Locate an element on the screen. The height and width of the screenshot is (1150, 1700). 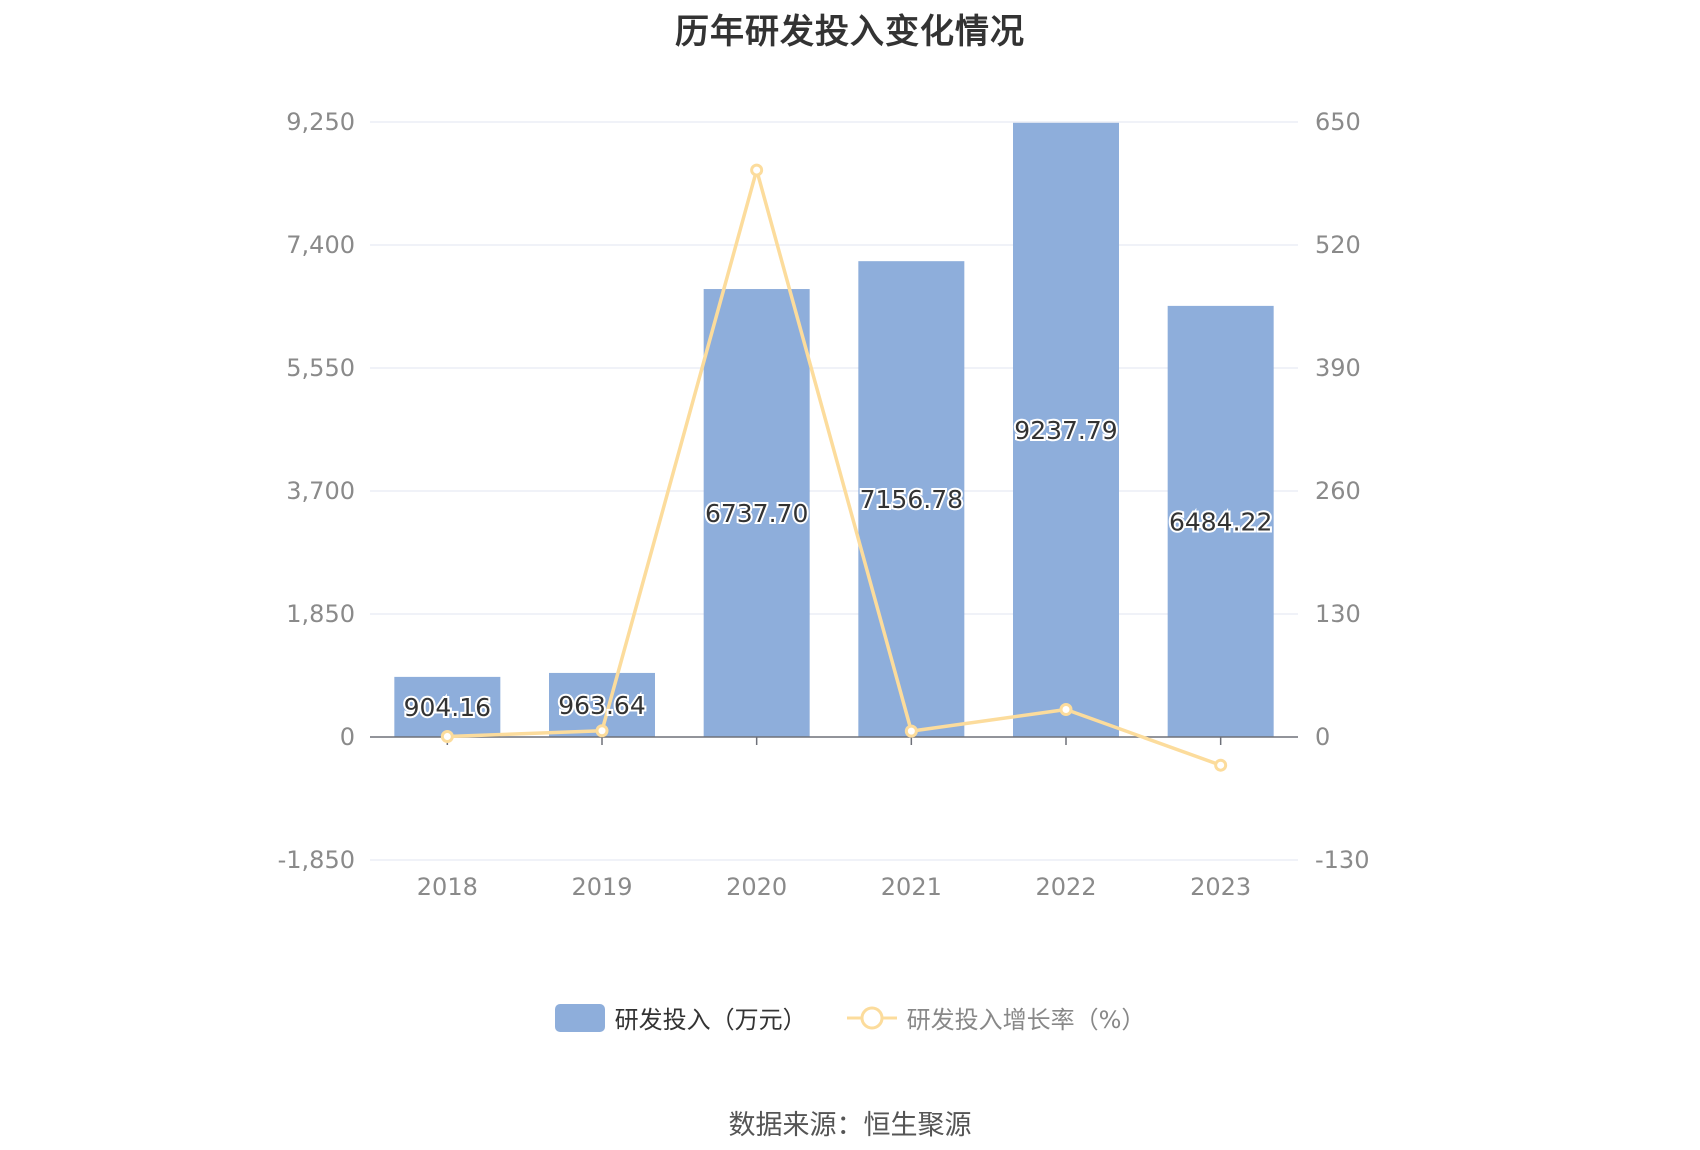
y-left-tick-label: 1,850 is located at coordinates (320, 614).